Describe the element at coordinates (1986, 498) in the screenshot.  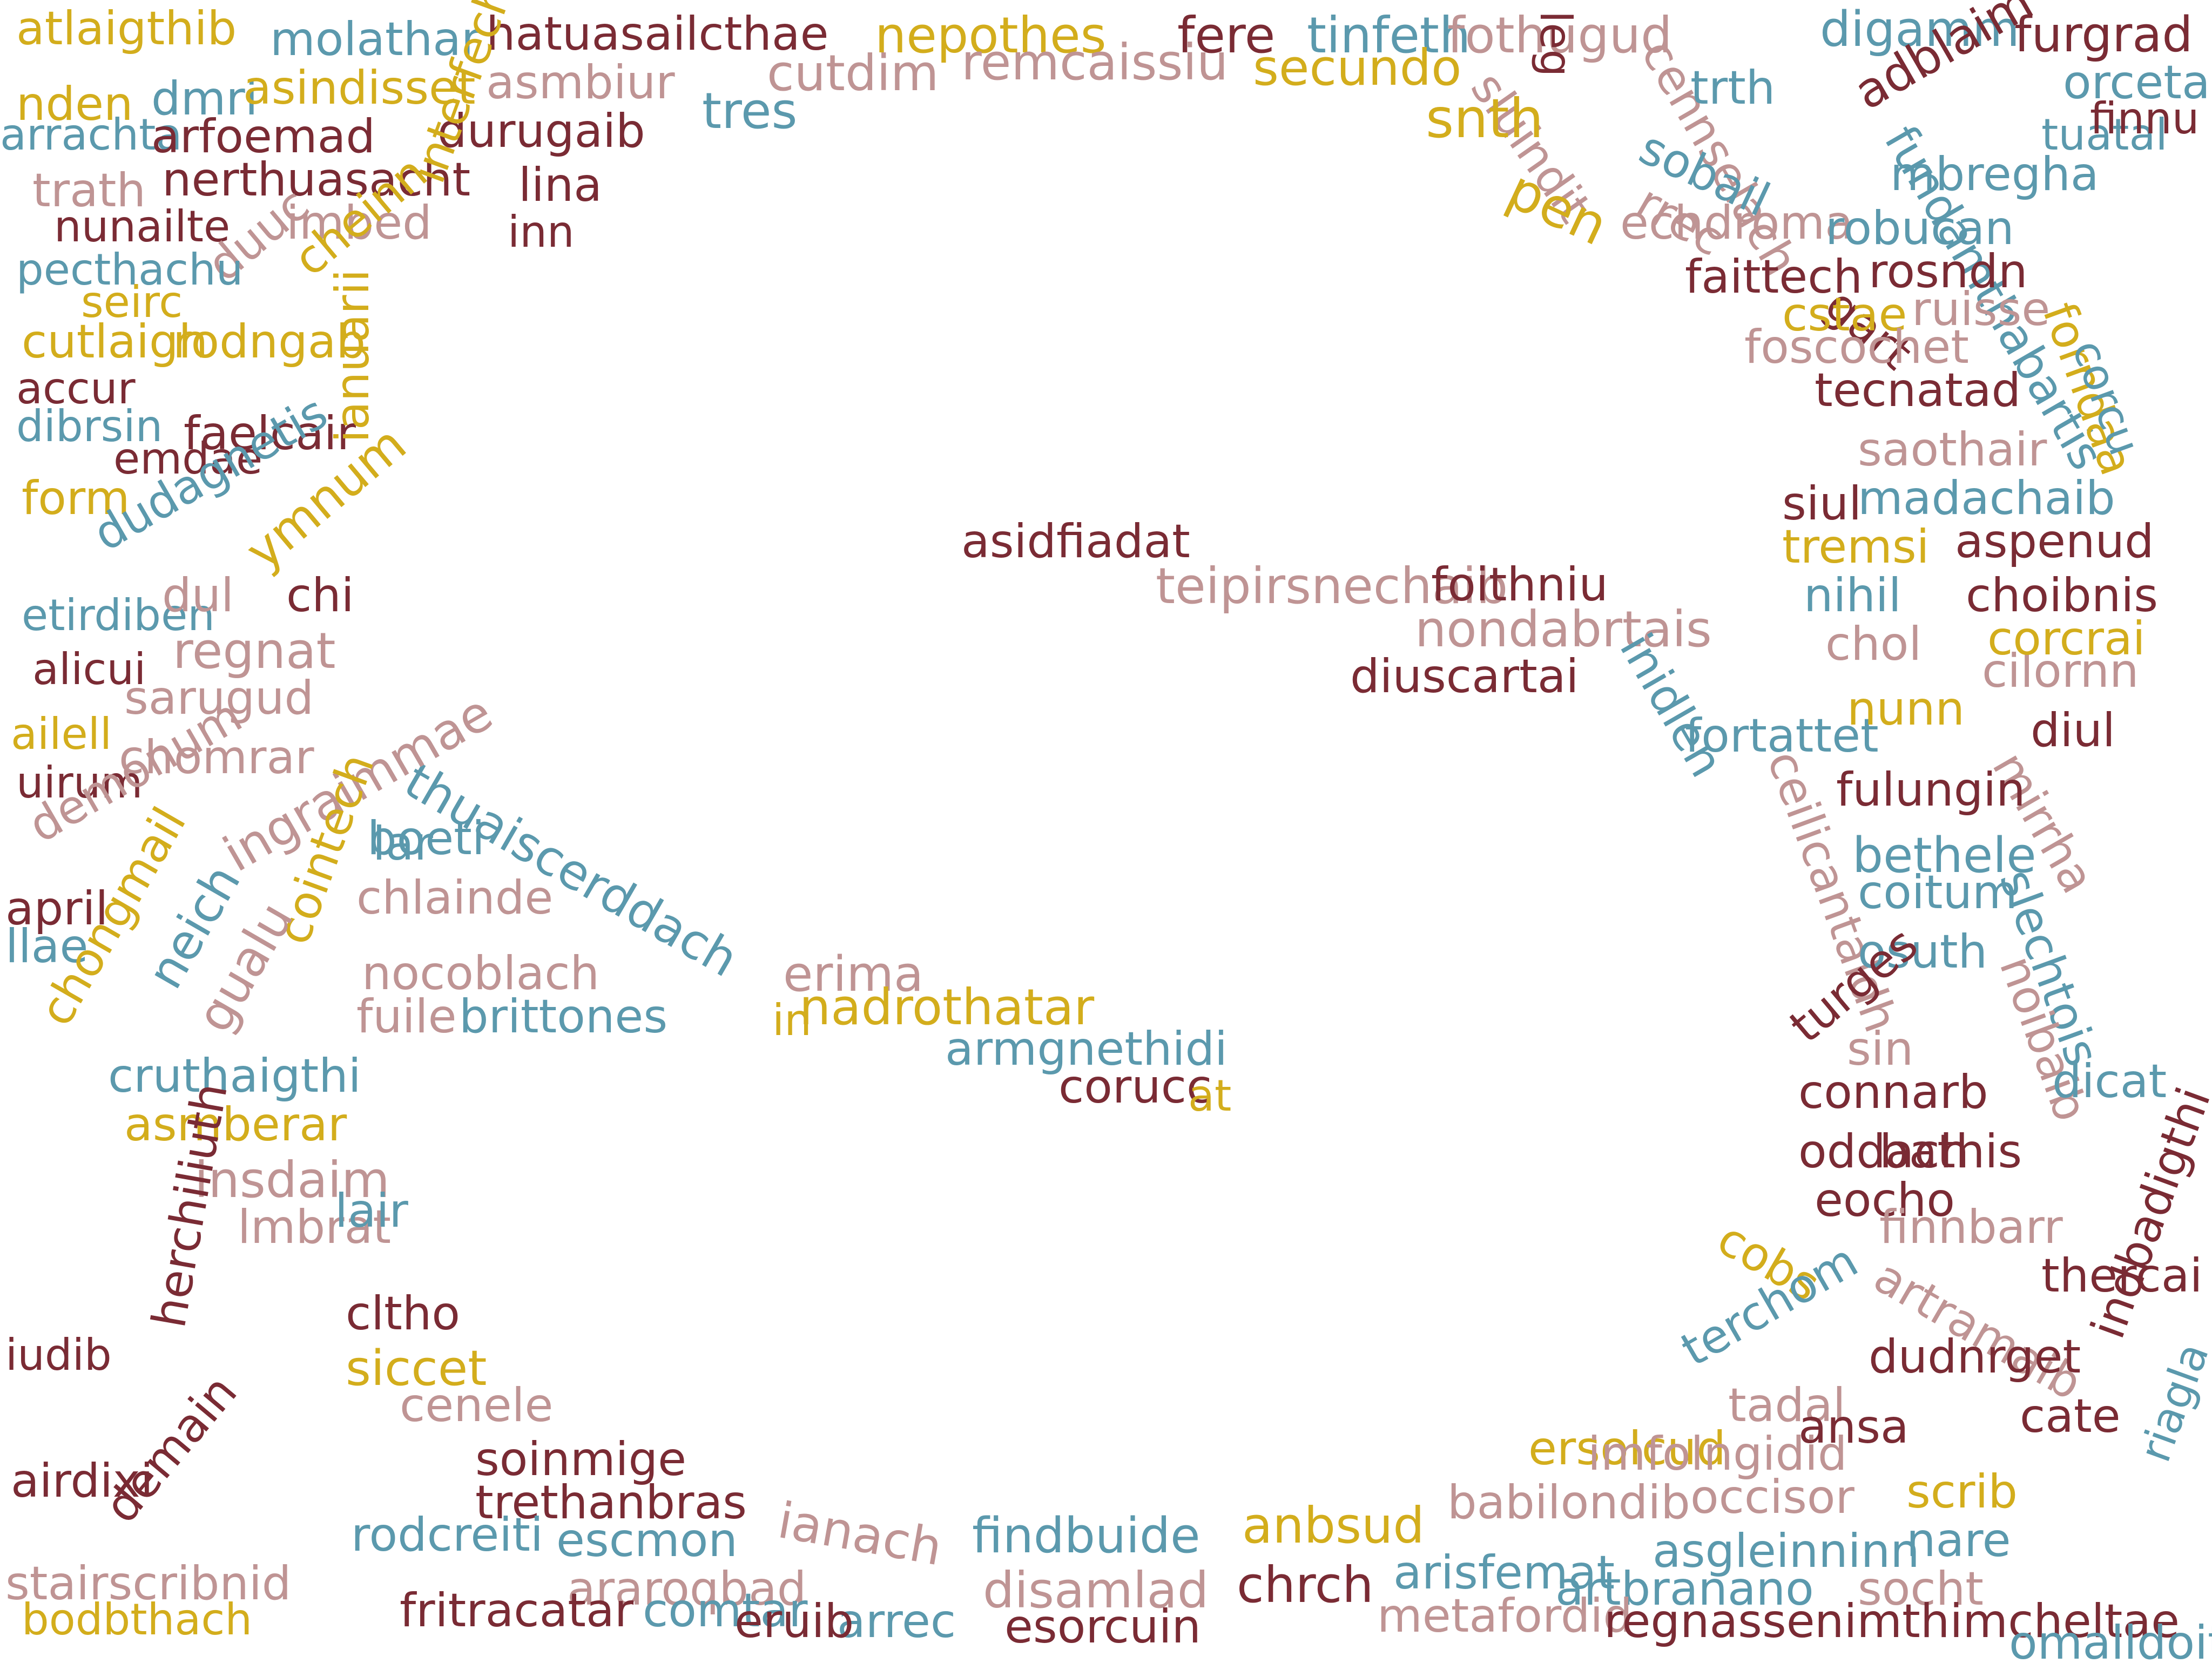
I see `word-madachaib: madachaib` at that location.